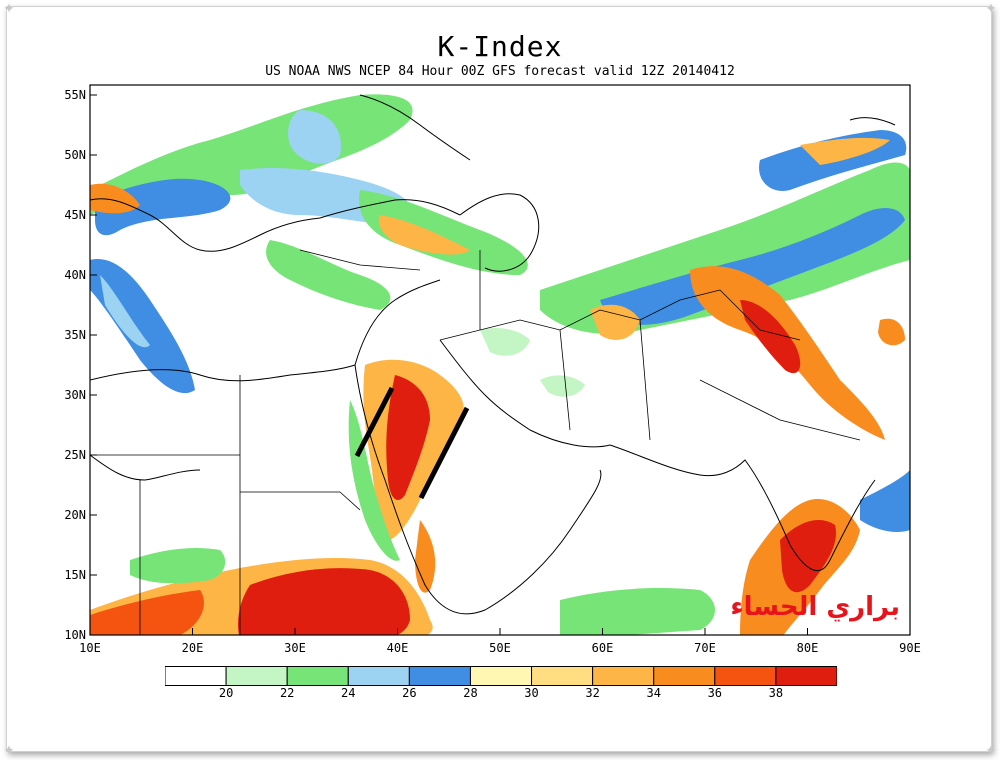  Describe the element at coordinates (409, 693) in the screenshot. I see `legend-label: 26` at that location.